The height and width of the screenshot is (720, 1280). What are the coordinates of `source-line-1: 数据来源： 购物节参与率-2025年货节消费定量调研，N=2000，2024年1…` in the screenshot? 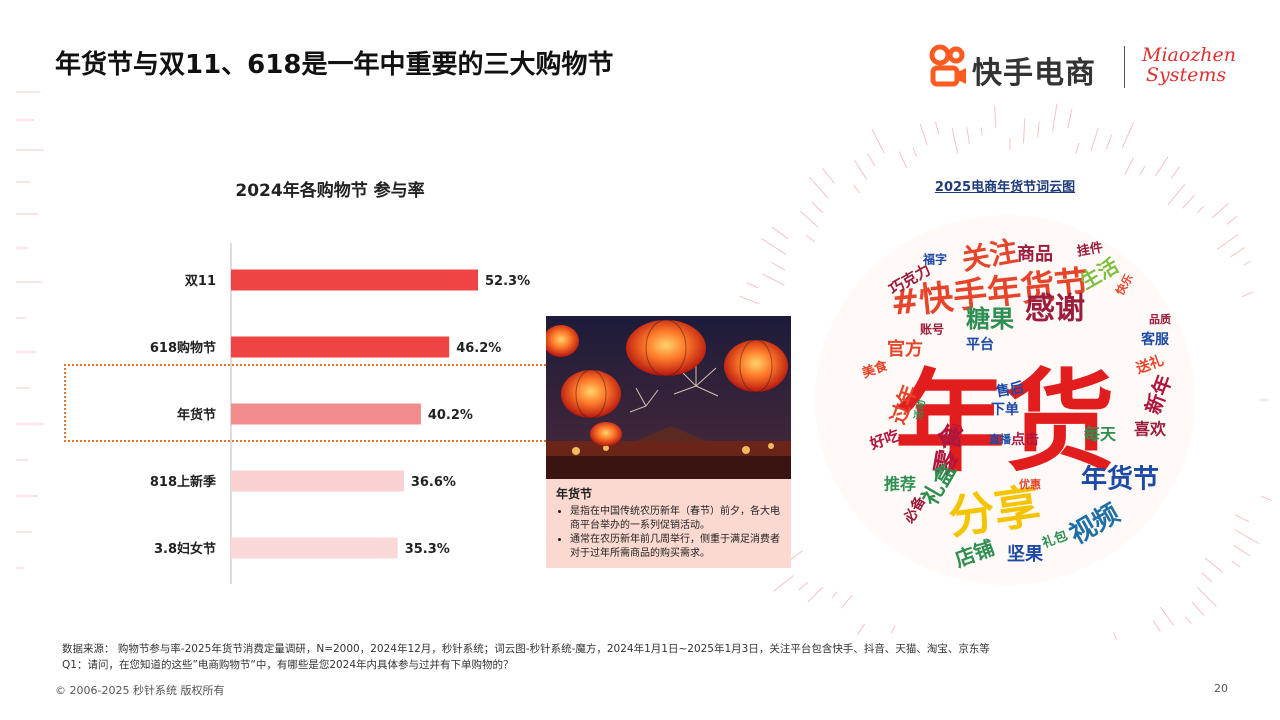 It's located at (526, 649).